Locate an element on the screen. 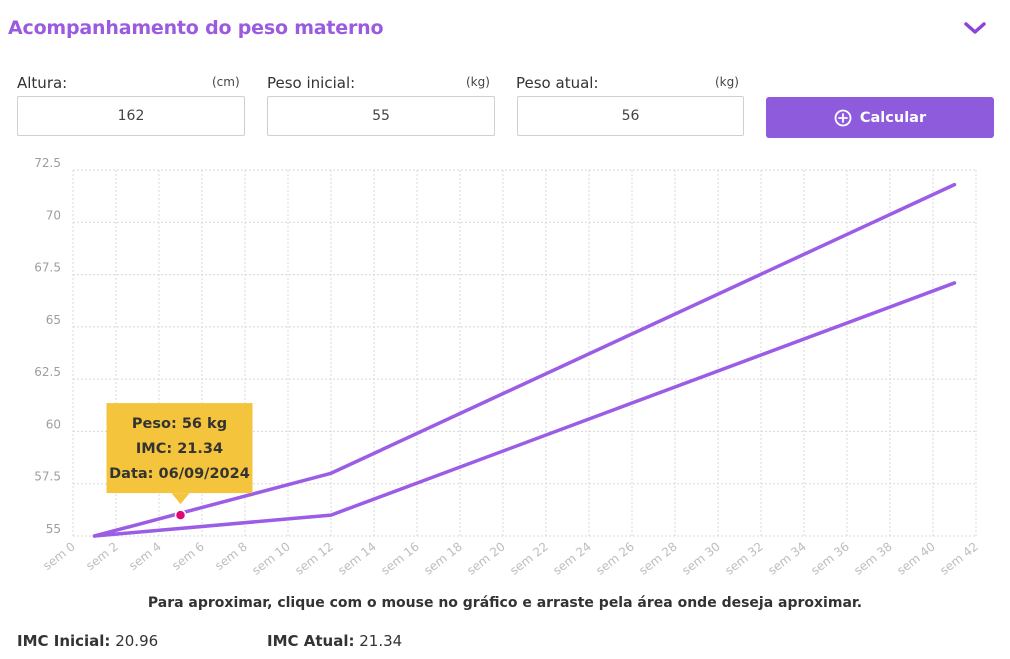 Image resolution: width=1010 pixels, height=659 pixels. imc-atual-value: 21.34 is located at coordinates (381, 641).